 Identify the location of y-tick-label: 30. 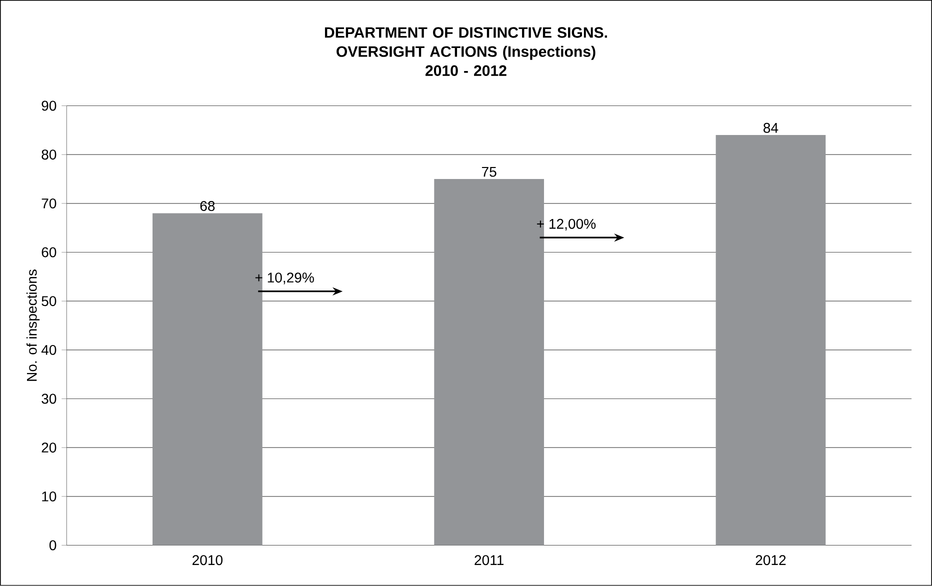
(49, 399).